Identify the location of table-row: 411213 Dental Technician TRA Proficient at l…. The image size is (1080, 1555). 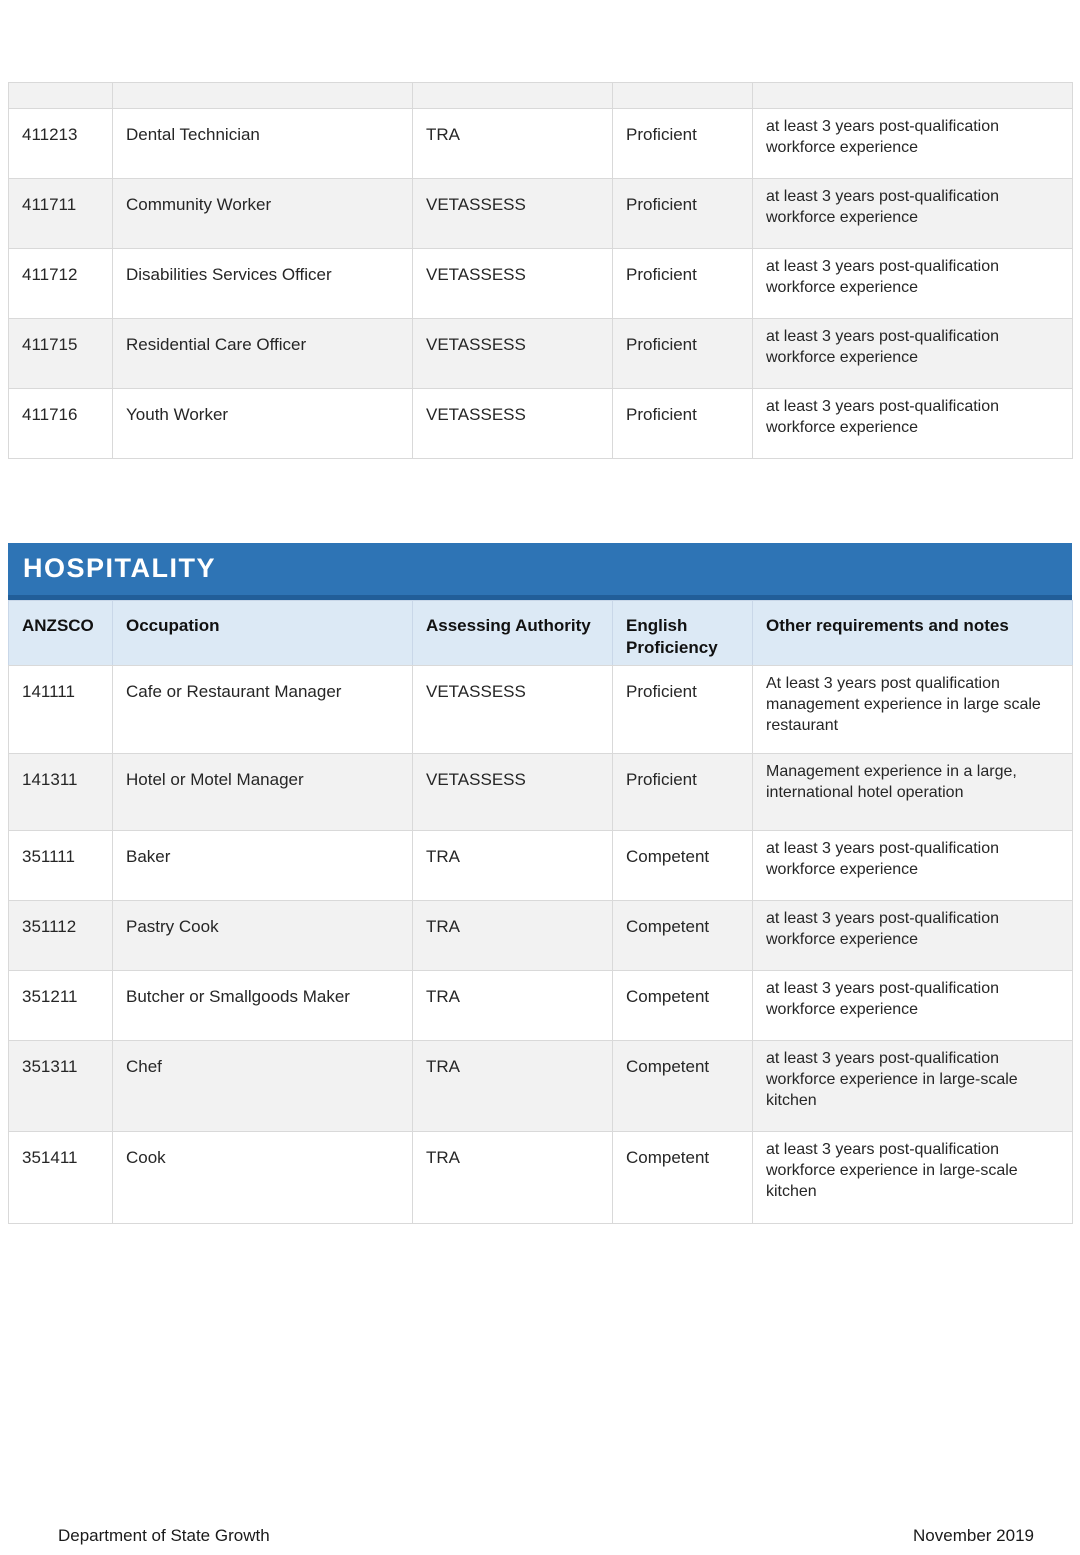
(540, 143).